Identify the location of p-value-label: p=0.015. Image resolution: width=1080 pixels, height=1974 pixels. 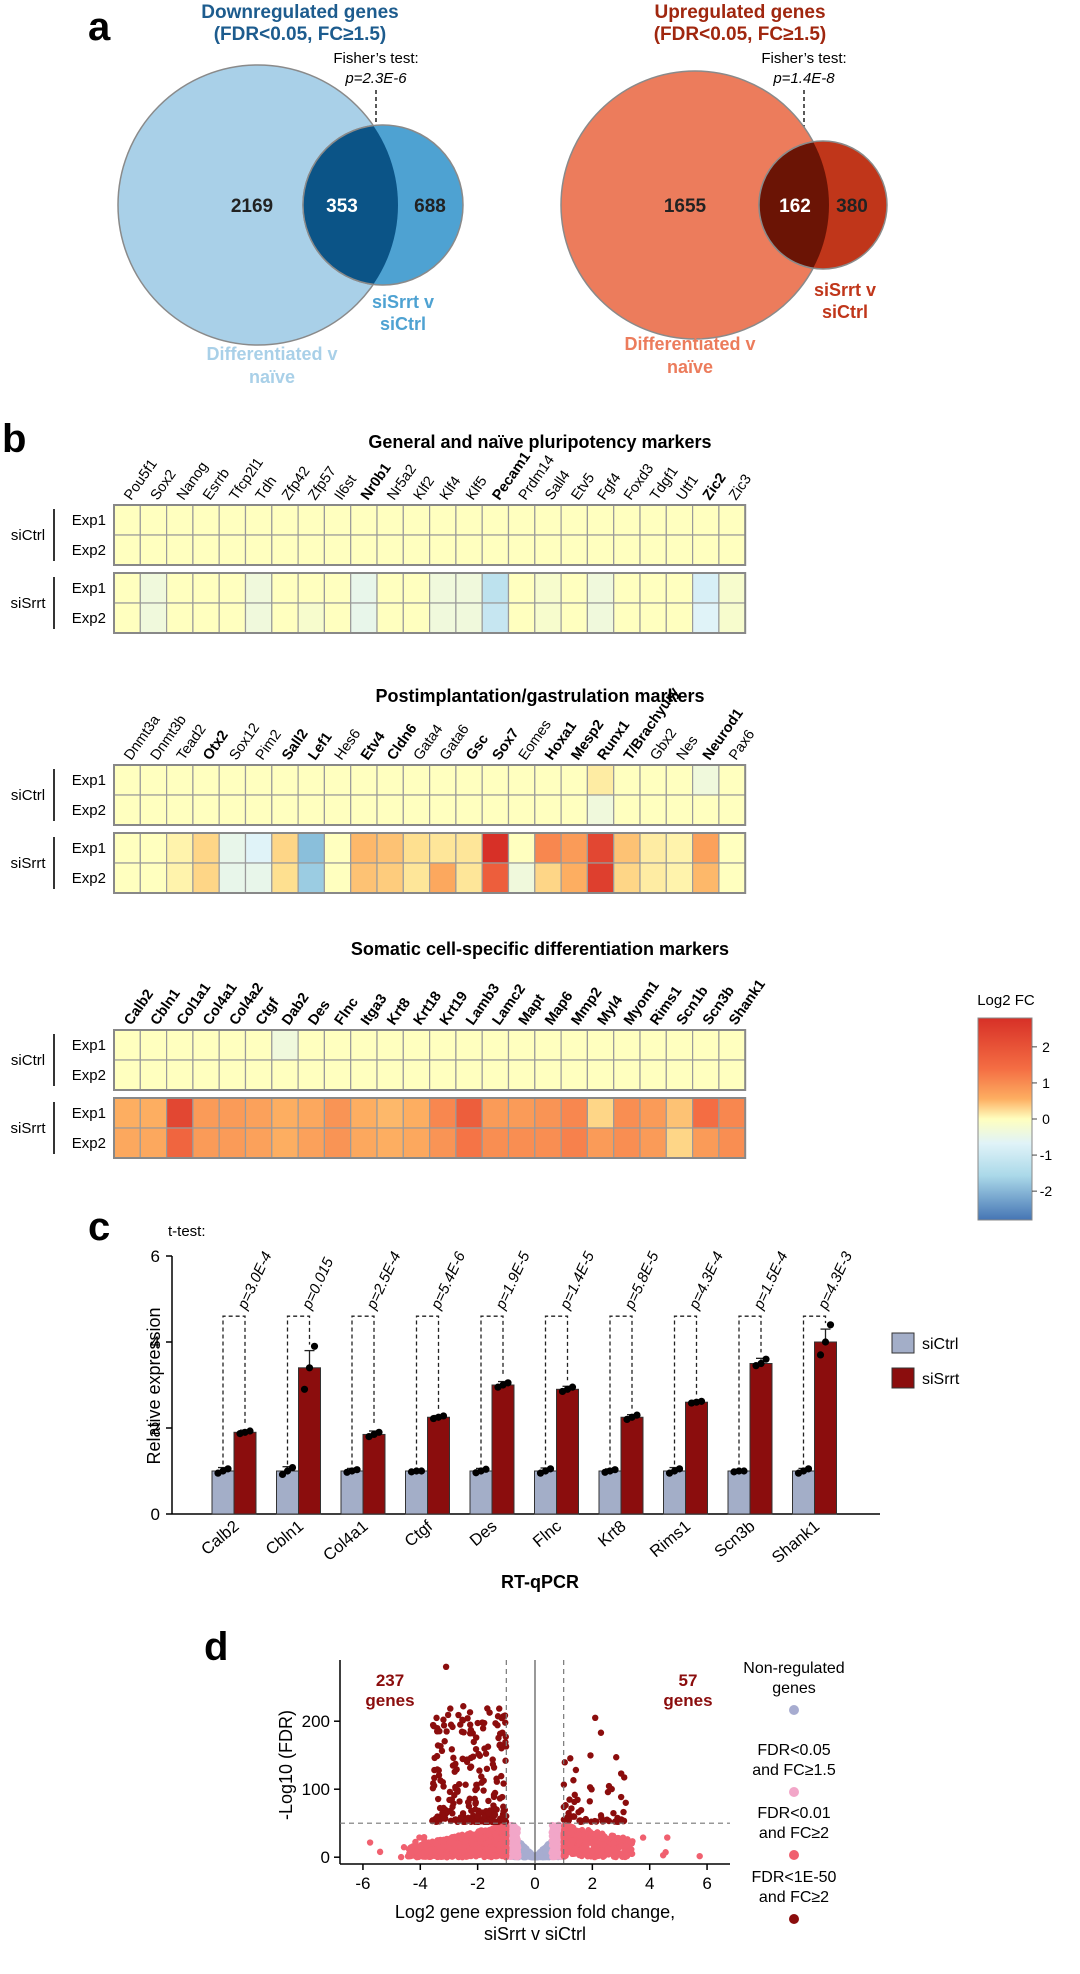
(317, 1284).